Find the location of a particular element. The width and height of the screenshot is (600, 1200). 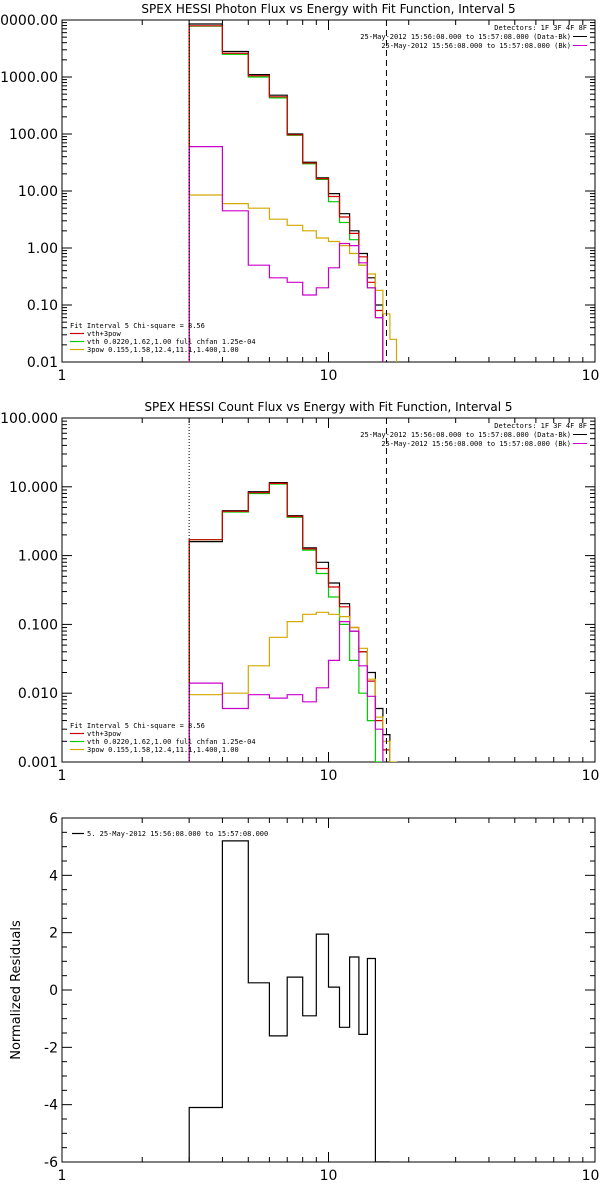

series-data is located at coordinates (286, 192).